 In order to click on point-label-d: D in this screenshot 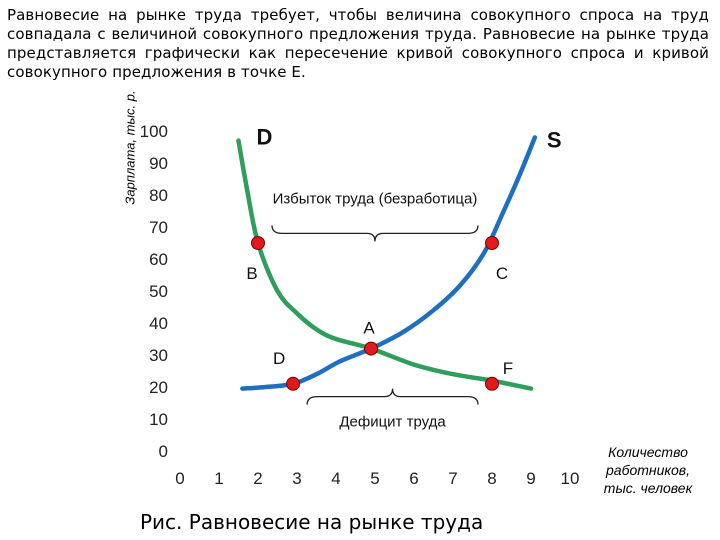, I will do `click(279, 358)`.